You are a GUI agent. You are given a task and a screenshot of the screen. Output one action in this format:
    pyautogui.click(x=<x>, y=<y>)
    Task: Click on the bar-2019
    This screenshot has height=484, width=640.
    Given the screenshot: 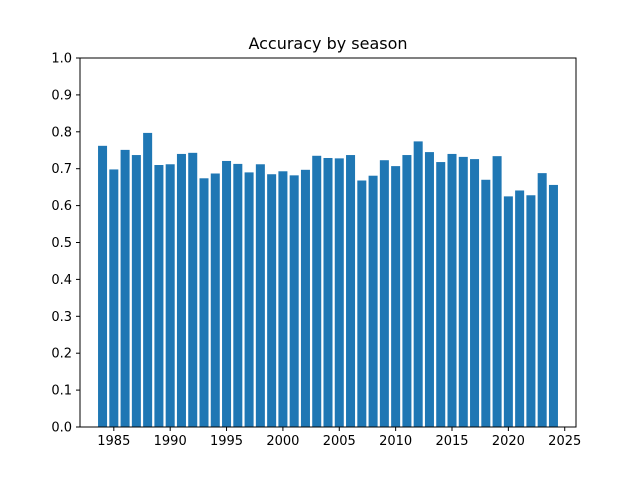 What is the action you would take?
    pyautogui.click(x=497, y=292)
    